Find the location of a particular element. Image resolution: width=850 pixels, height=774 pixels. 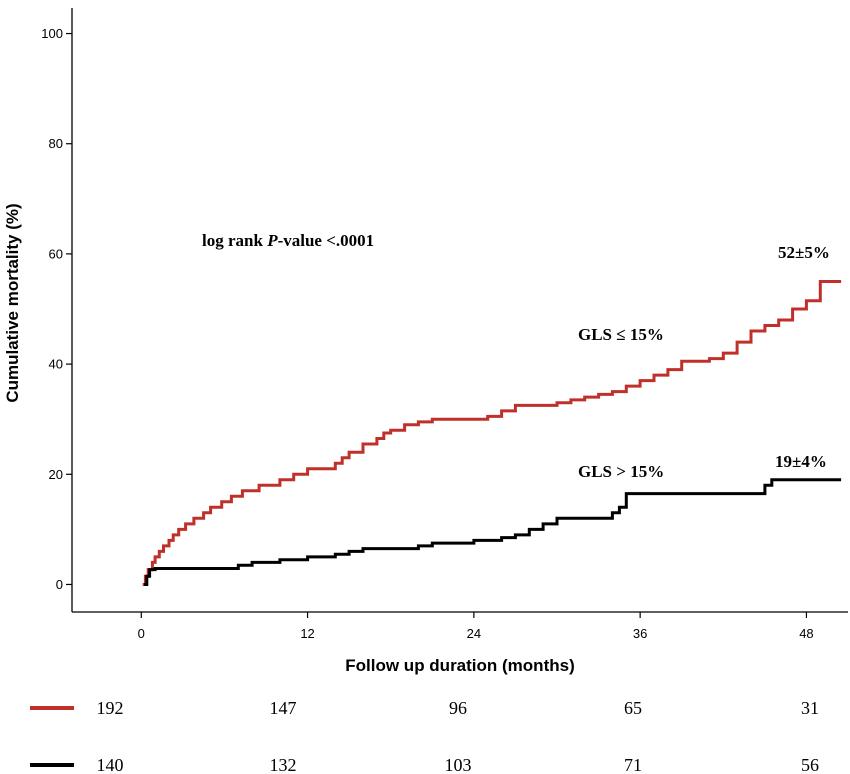

x-tick-label: 48 is located at coordinates (806, 633).